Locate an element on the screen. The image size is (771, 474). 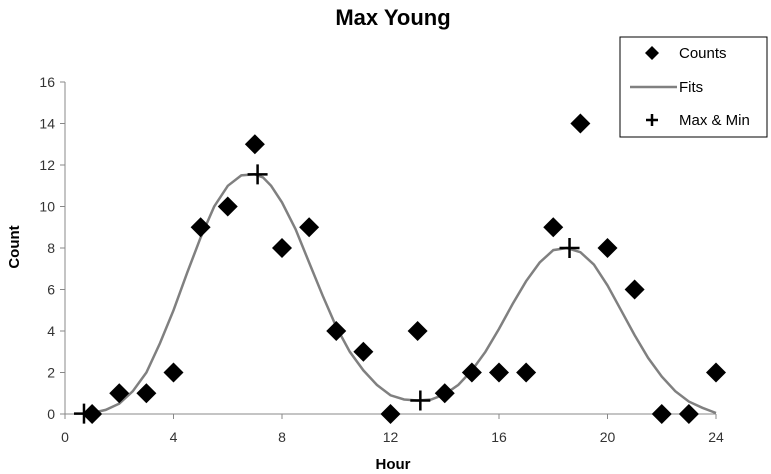
legend-marker-counts is located at coordinates (652, 53).